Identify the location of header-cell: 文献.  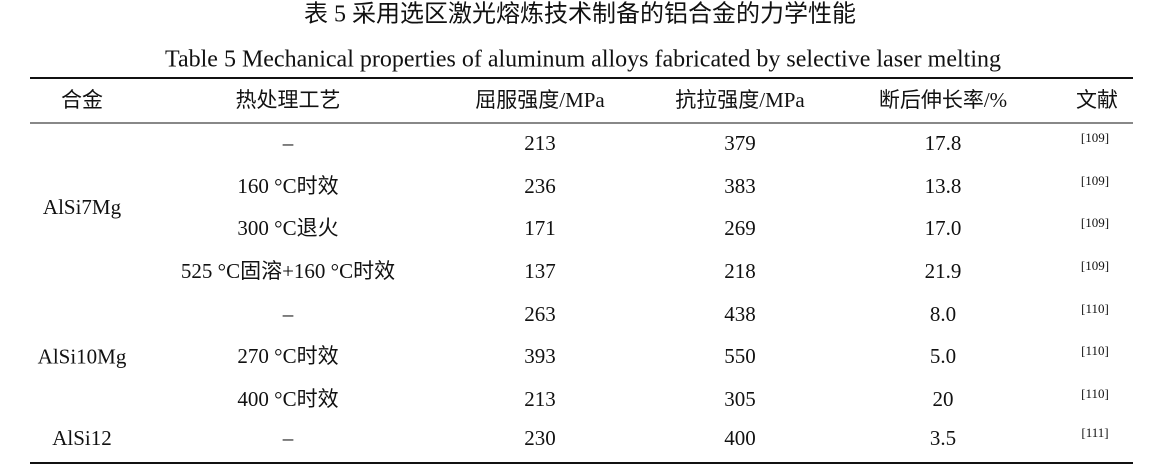
(1097, 100).